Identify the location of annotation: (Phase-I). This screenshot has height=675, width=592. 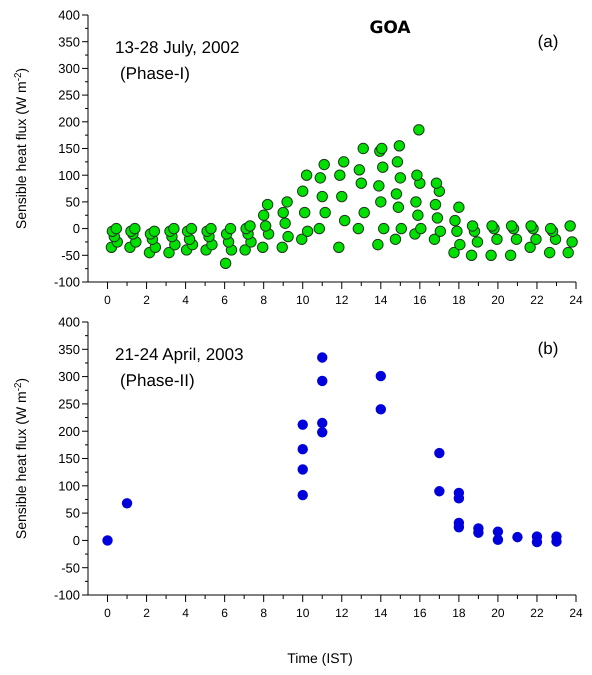
(155, 73).